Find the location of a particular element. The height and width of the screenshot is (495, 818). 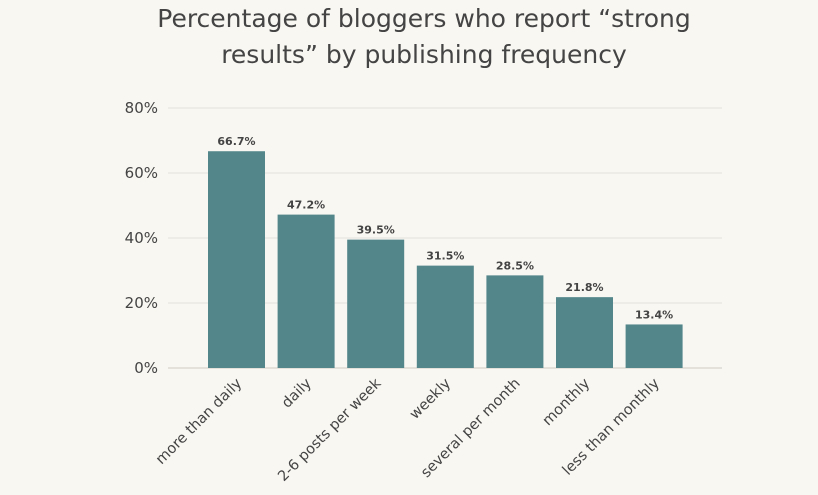

x-tick-label: daily is located at coordinates (297, 393).